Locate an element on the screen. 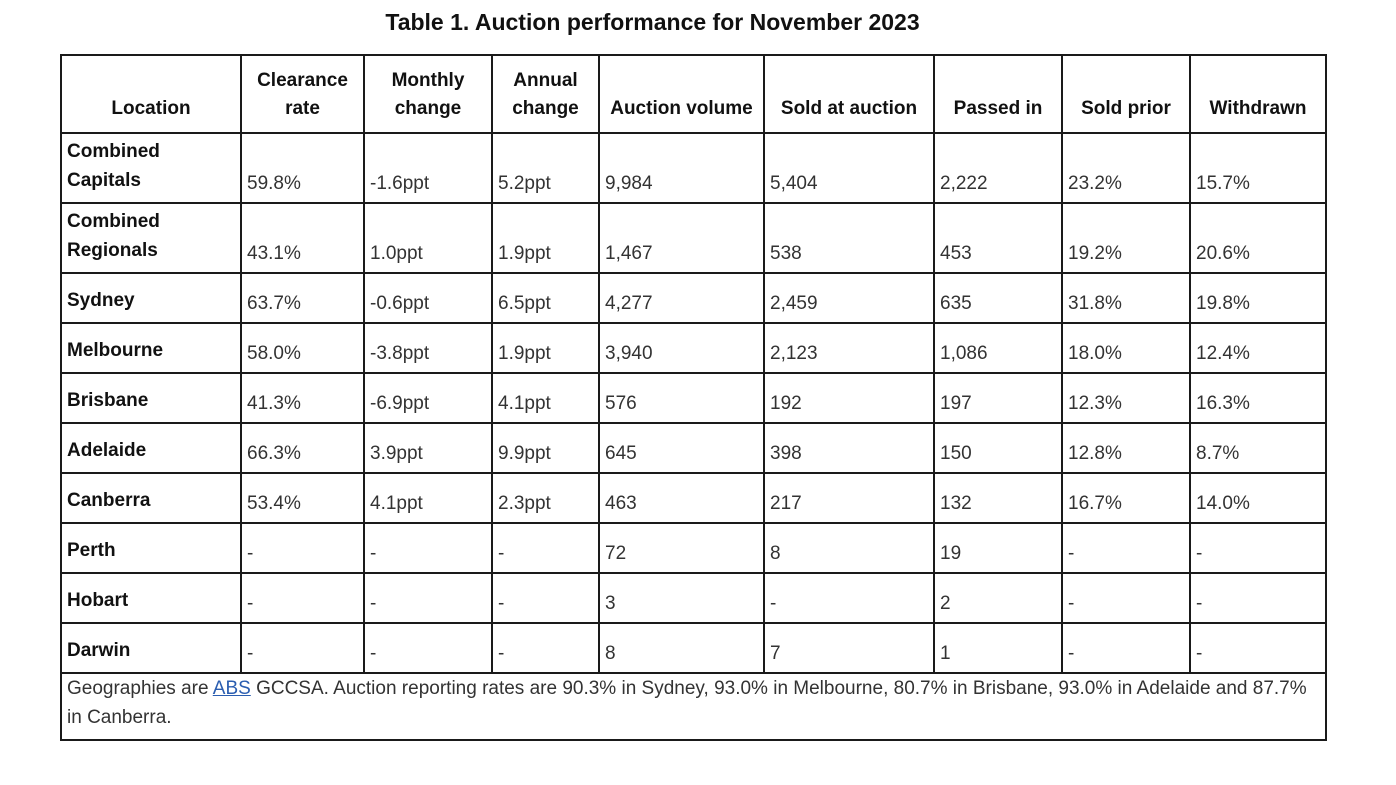  clearance-rate-cell: 53.4% is located at coordinates (302, 498).